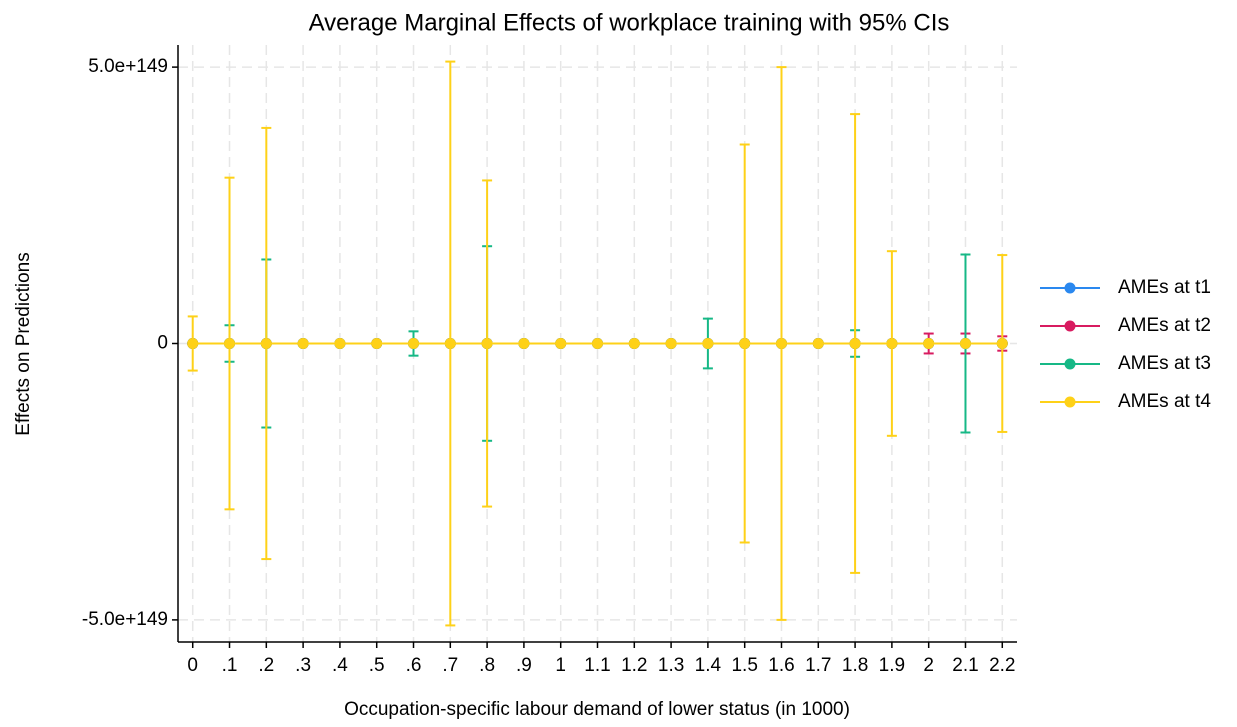 This screenshot has height=727, width=1237. I want to click on x-tick-label: .3, so click(303, 665).